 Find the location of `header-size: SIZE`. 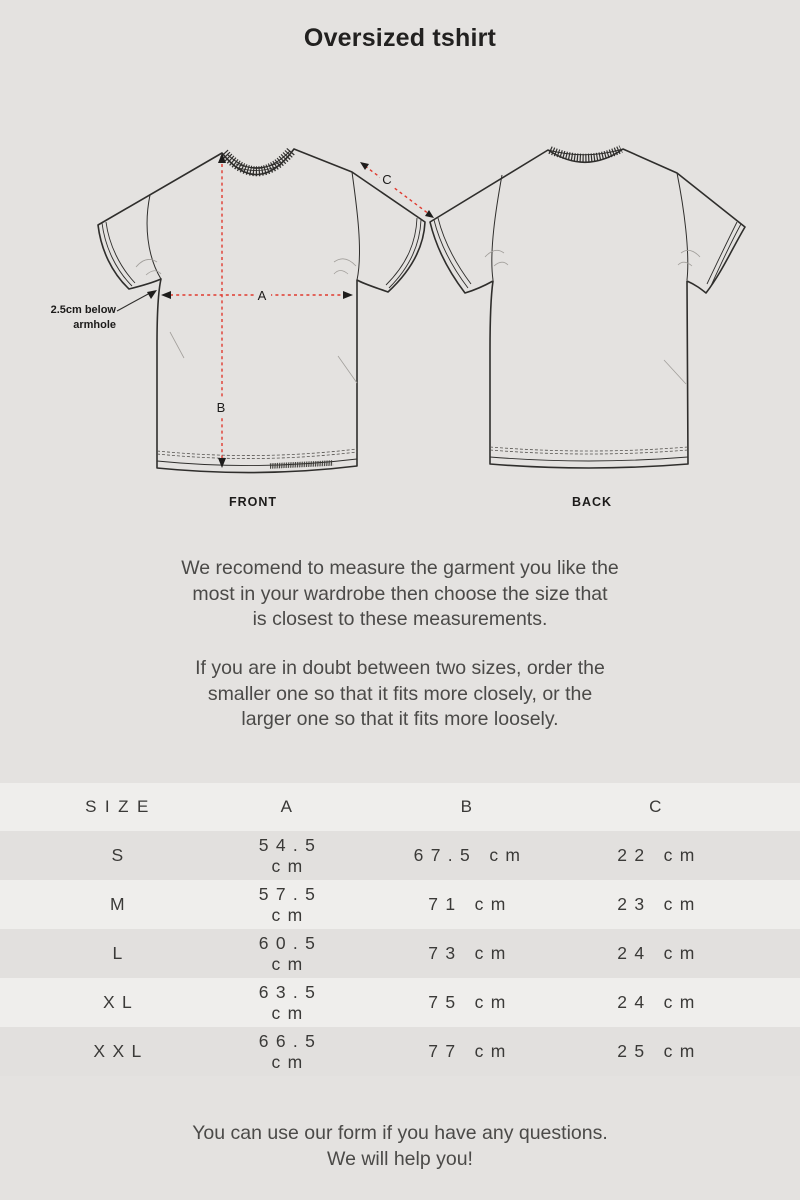

header-size: SIZE is located at coordinates (121, 806).